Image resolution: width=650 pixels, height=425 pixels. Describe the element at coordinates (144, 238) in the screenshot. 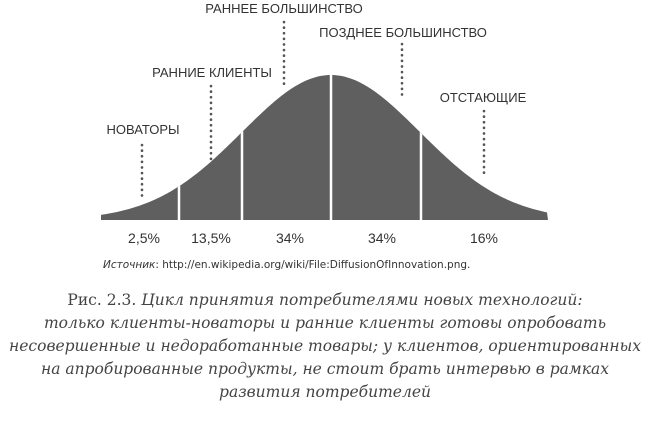

I see `segment-percent-innovators: 2,5%` at that location.